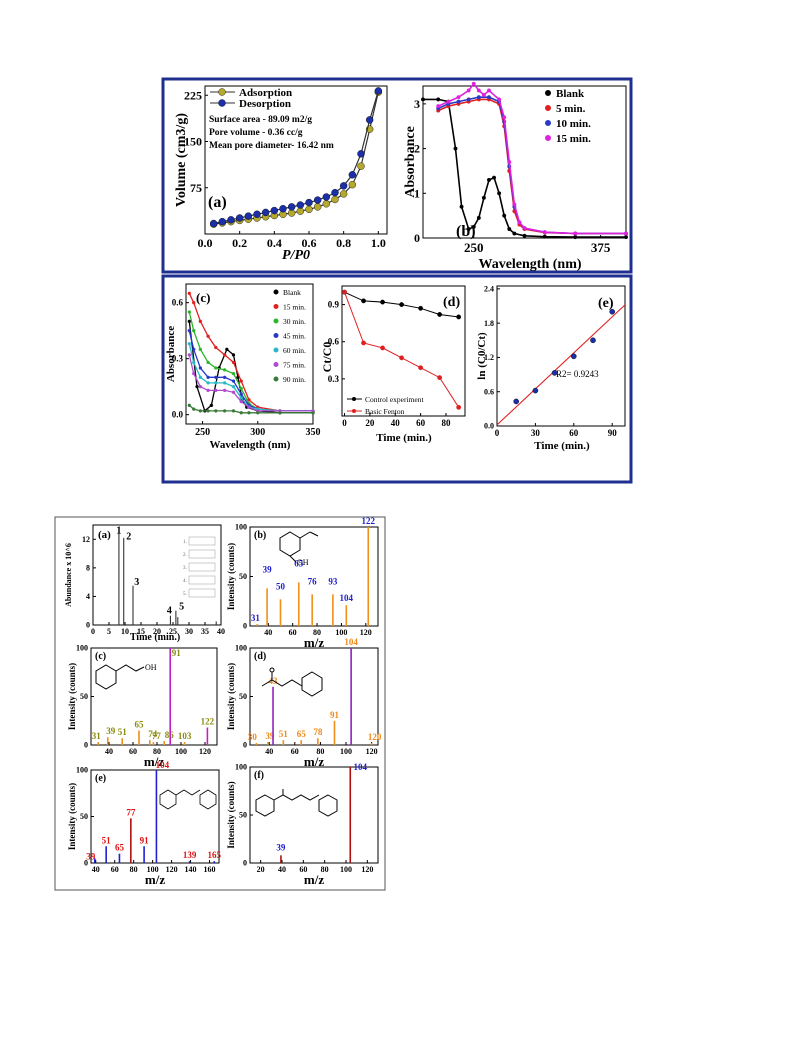 The image size is (793, 1057). I want to click on ms-c-ytick-label: 50, so click(84, 696).